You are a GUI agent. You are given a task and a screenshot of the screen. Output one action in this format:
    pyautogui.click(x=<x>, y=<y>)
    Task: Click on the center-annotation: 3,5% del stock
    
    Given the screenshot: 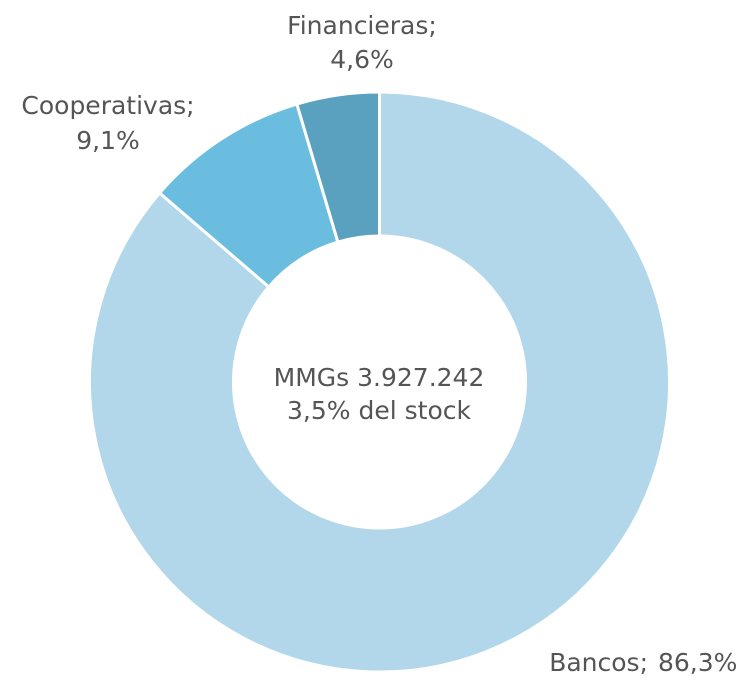 What is the action you would take?
    pyautogui.click(x=379, y=410)
    